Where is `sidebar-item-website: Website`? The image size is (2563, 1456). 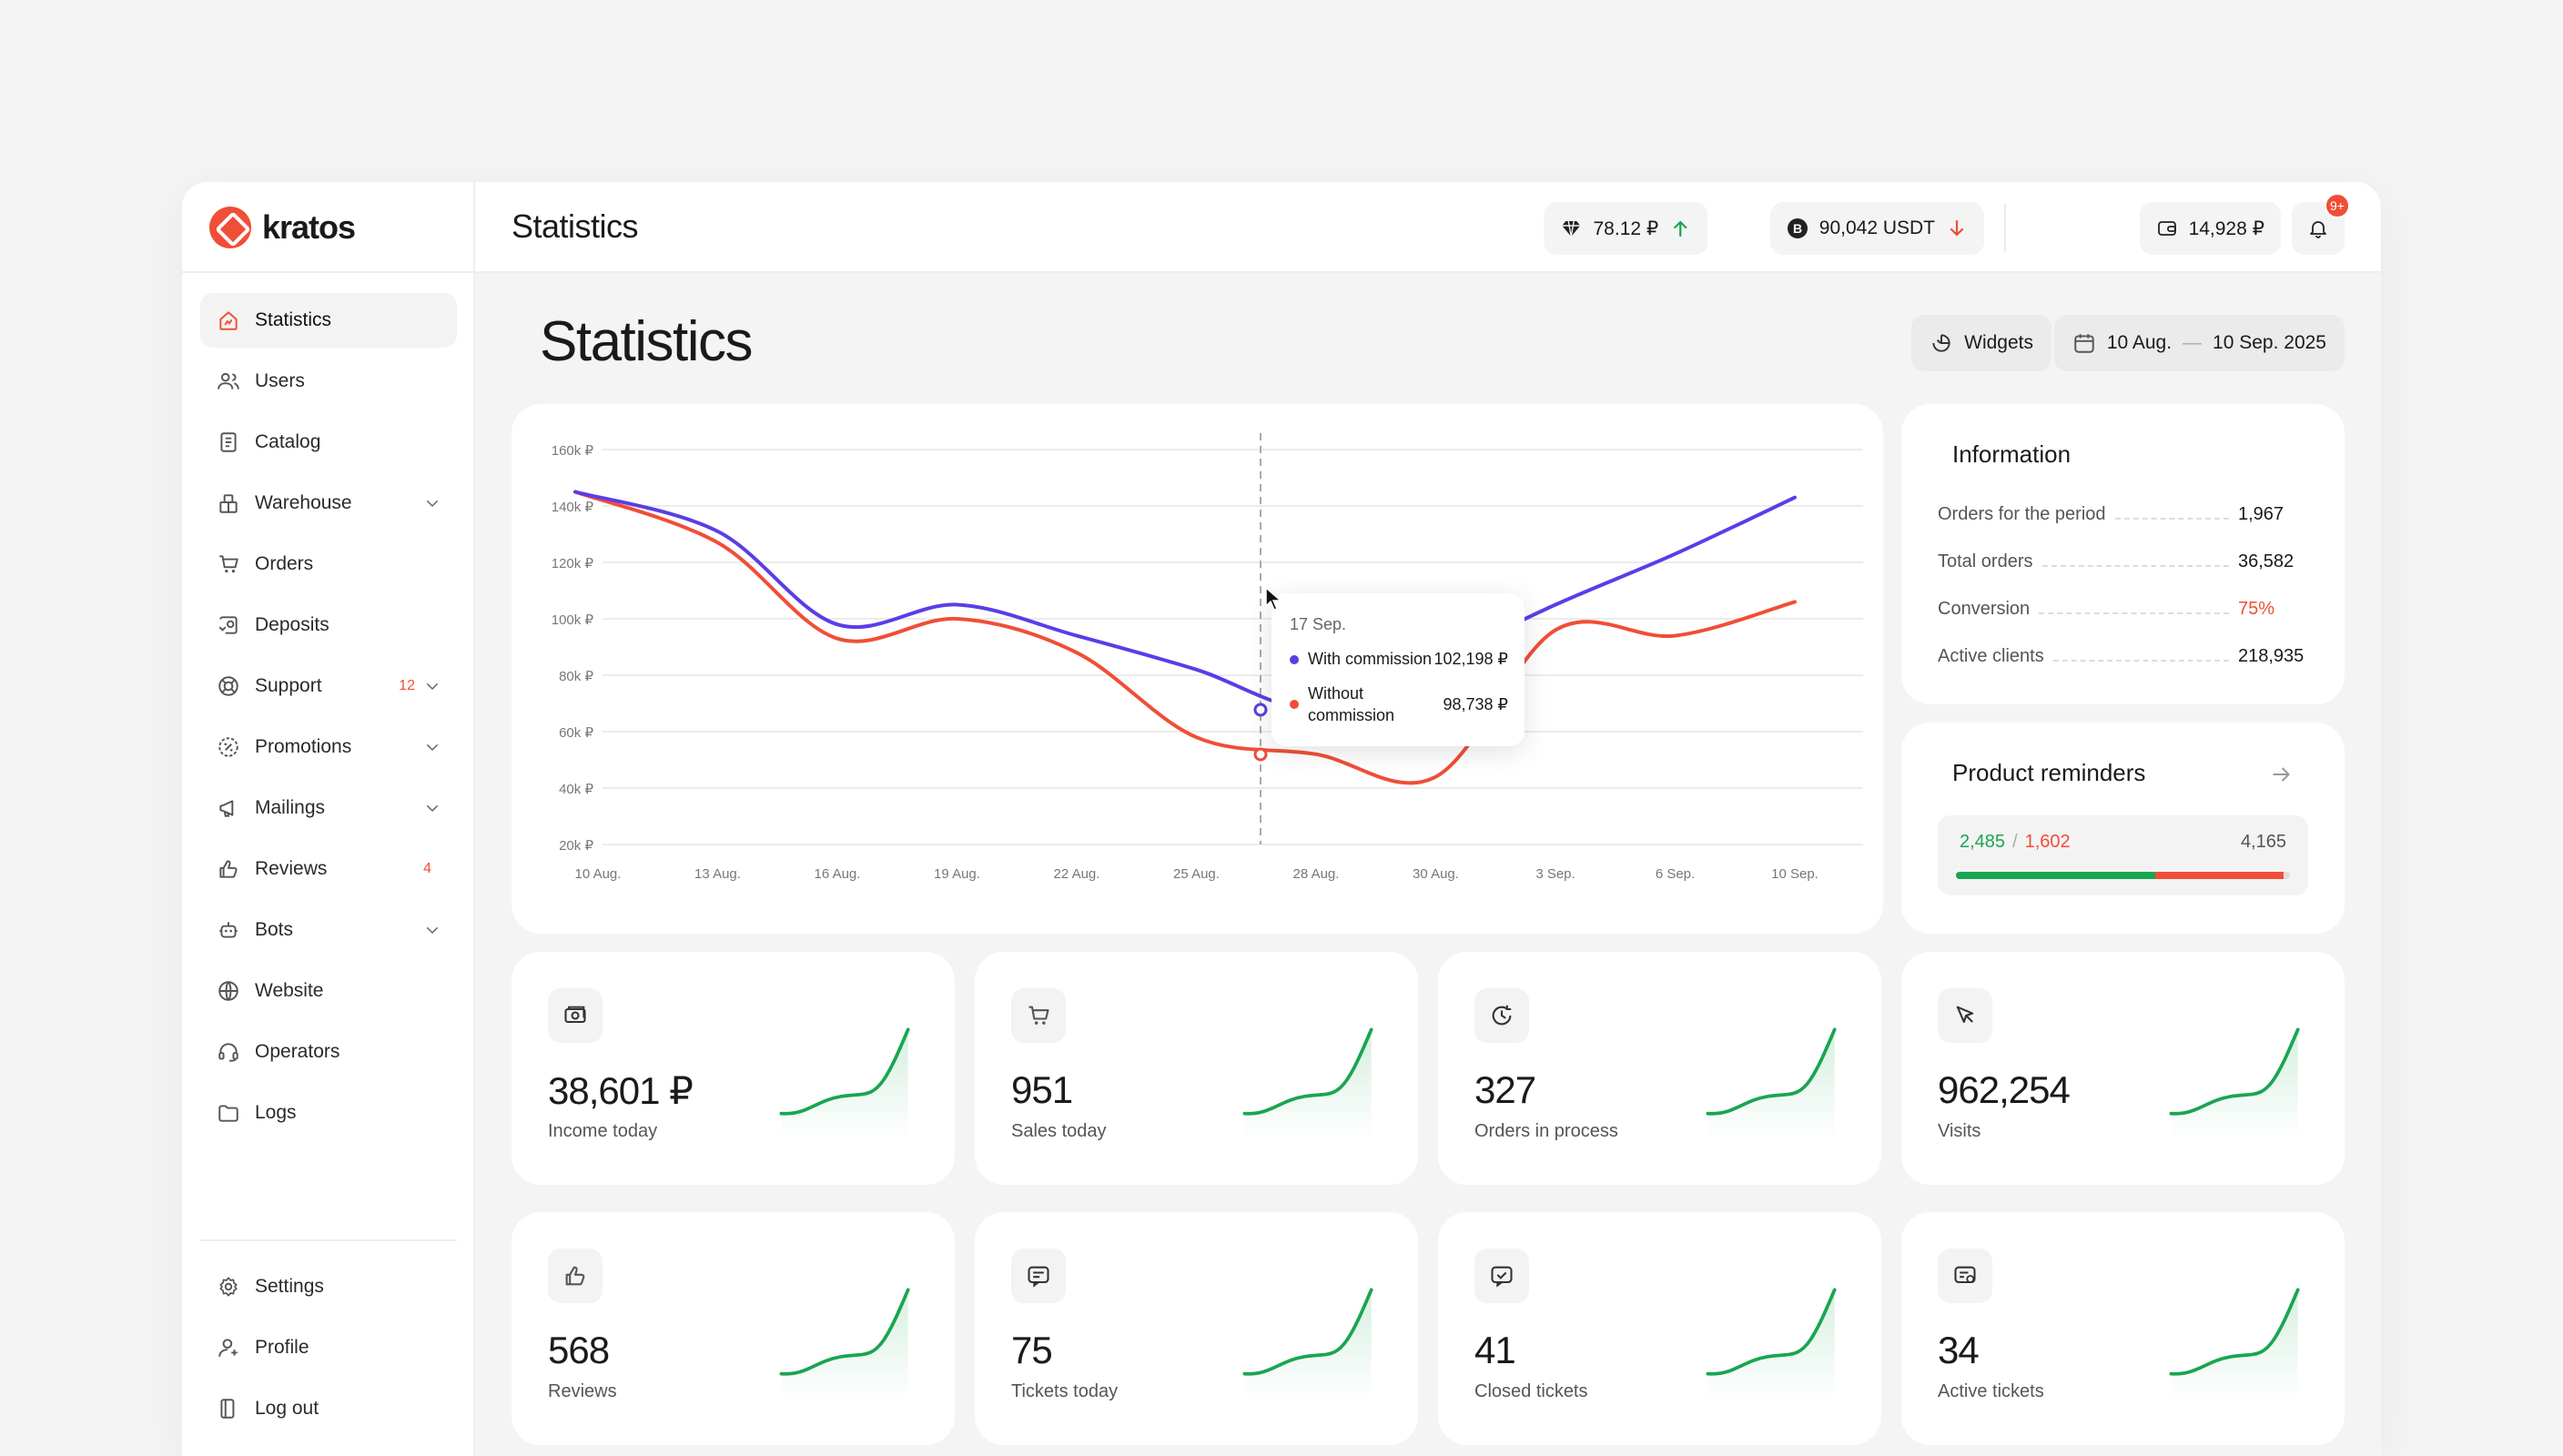
sidebar-item-website: Website is located at coordinates (328, 991).